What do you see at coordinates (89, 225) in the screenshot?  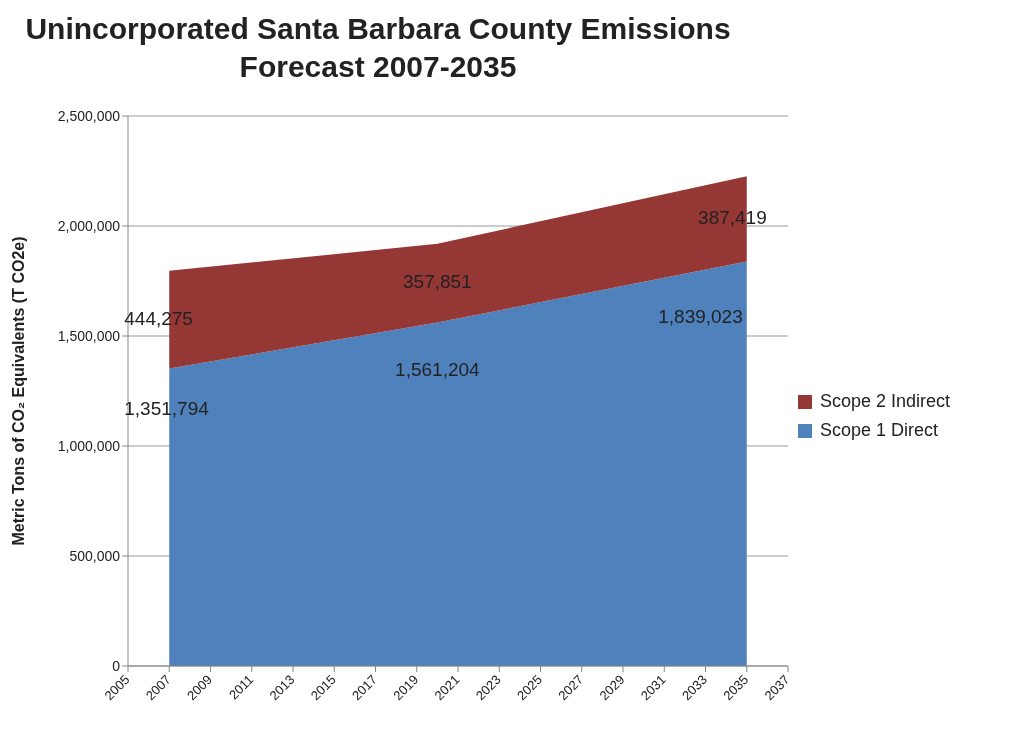 I see `y-tick-label: 2,000,000` at bounding box center [89, 225].